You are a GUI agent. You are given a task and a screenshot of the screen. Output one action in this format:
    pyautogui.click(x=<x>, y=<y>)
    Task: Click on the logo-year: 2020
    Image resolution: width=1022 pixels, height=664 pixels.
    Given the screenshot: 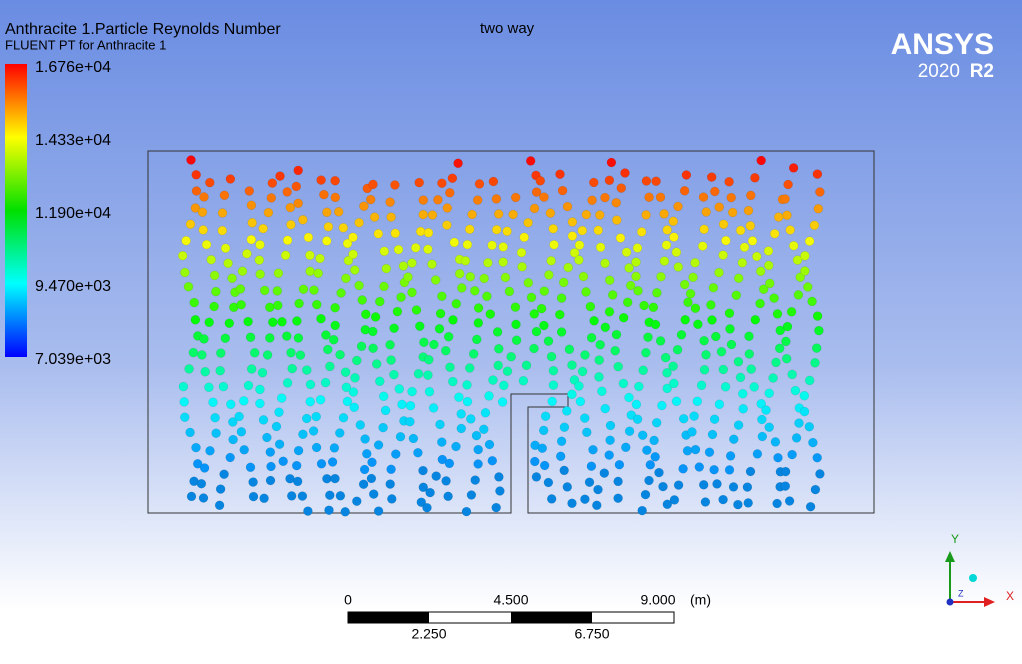 What is the action you would take?
    pyautogui.click(x=939, y=71)
    